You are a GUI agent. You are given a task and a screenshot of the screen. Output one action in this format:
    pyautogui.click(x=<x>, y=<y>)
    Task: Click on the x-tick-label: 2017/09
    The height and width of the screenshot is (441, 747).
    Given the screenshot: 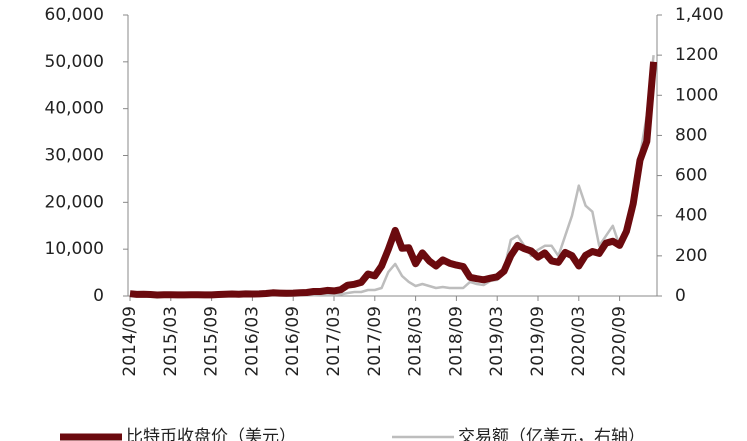 What is the action you would take?
    pyautogui.click(x=375, y=341)
    